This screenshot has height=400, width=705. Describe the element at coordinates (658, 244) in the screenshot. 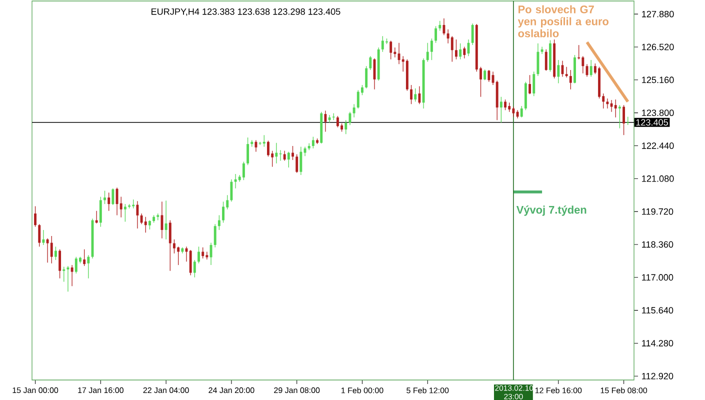

I see `y-tick-label: 118.360` at that location.